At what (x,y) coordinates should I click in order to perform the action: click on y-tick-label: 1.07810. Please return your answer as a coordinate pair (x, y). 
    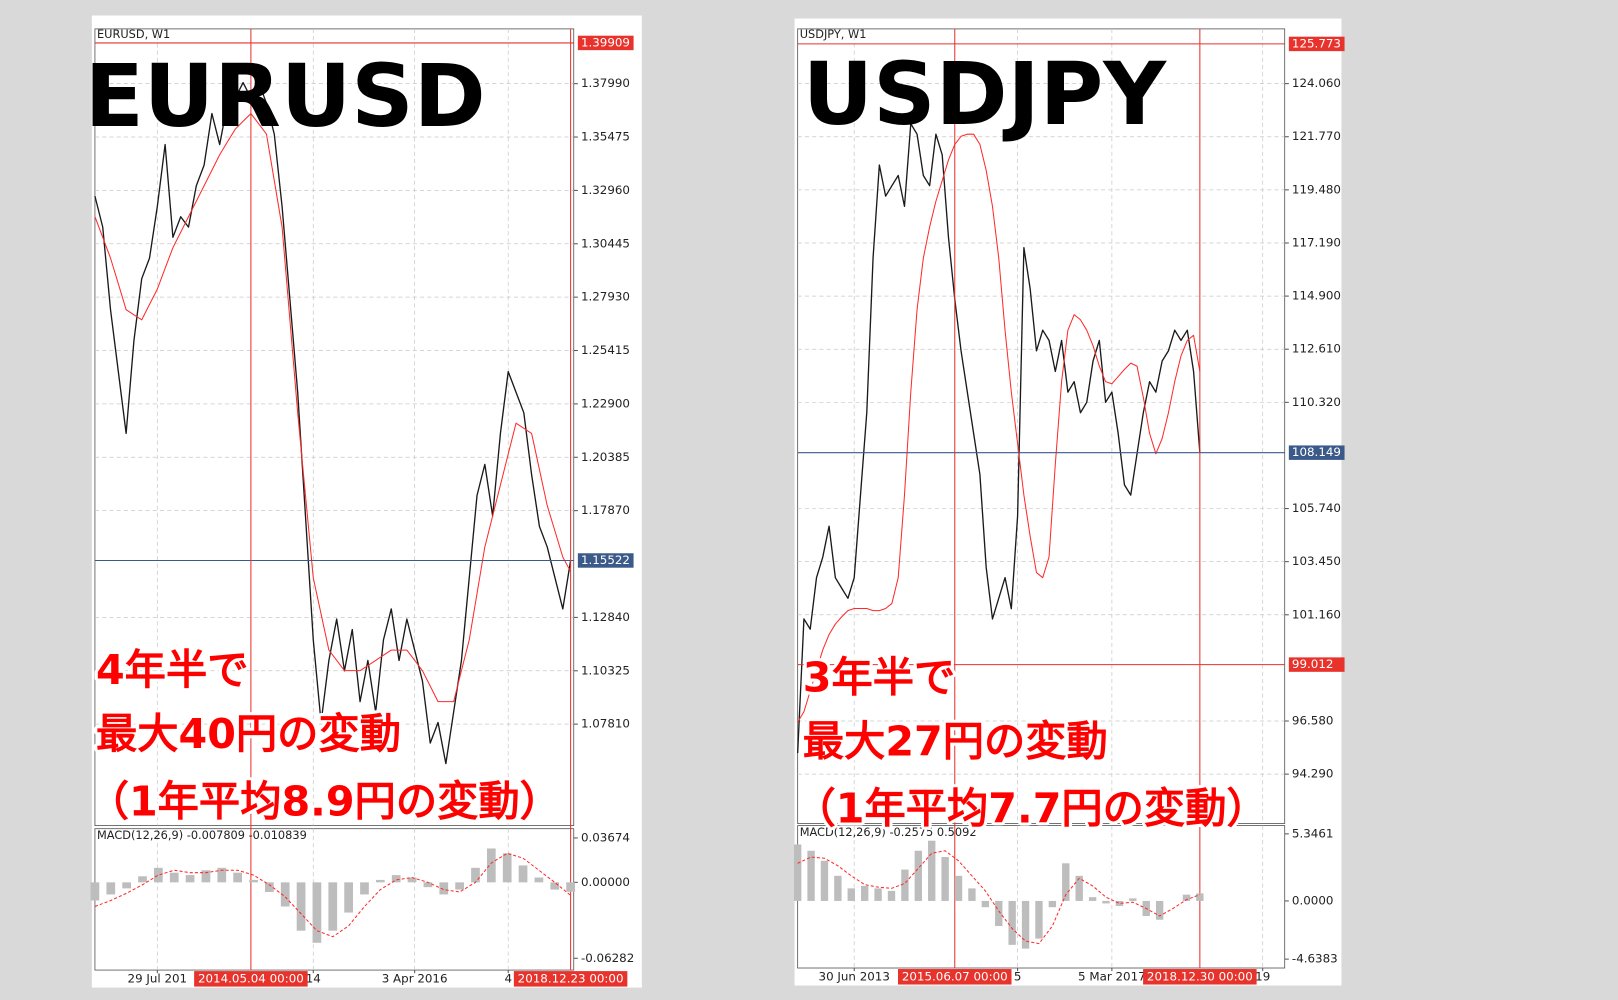
    Looking at the image, I should click on (605, 724).